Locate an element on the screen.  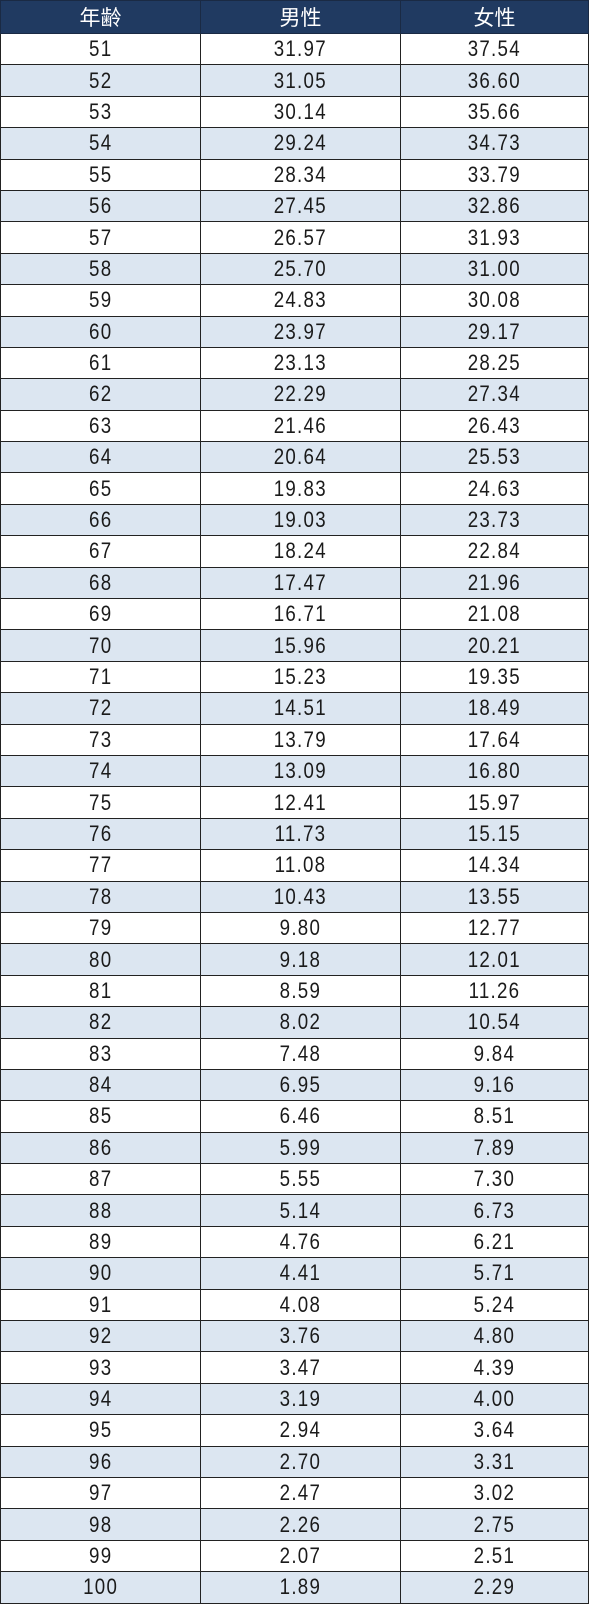
cell-age: 97 is located at coordinates (100, 1493).